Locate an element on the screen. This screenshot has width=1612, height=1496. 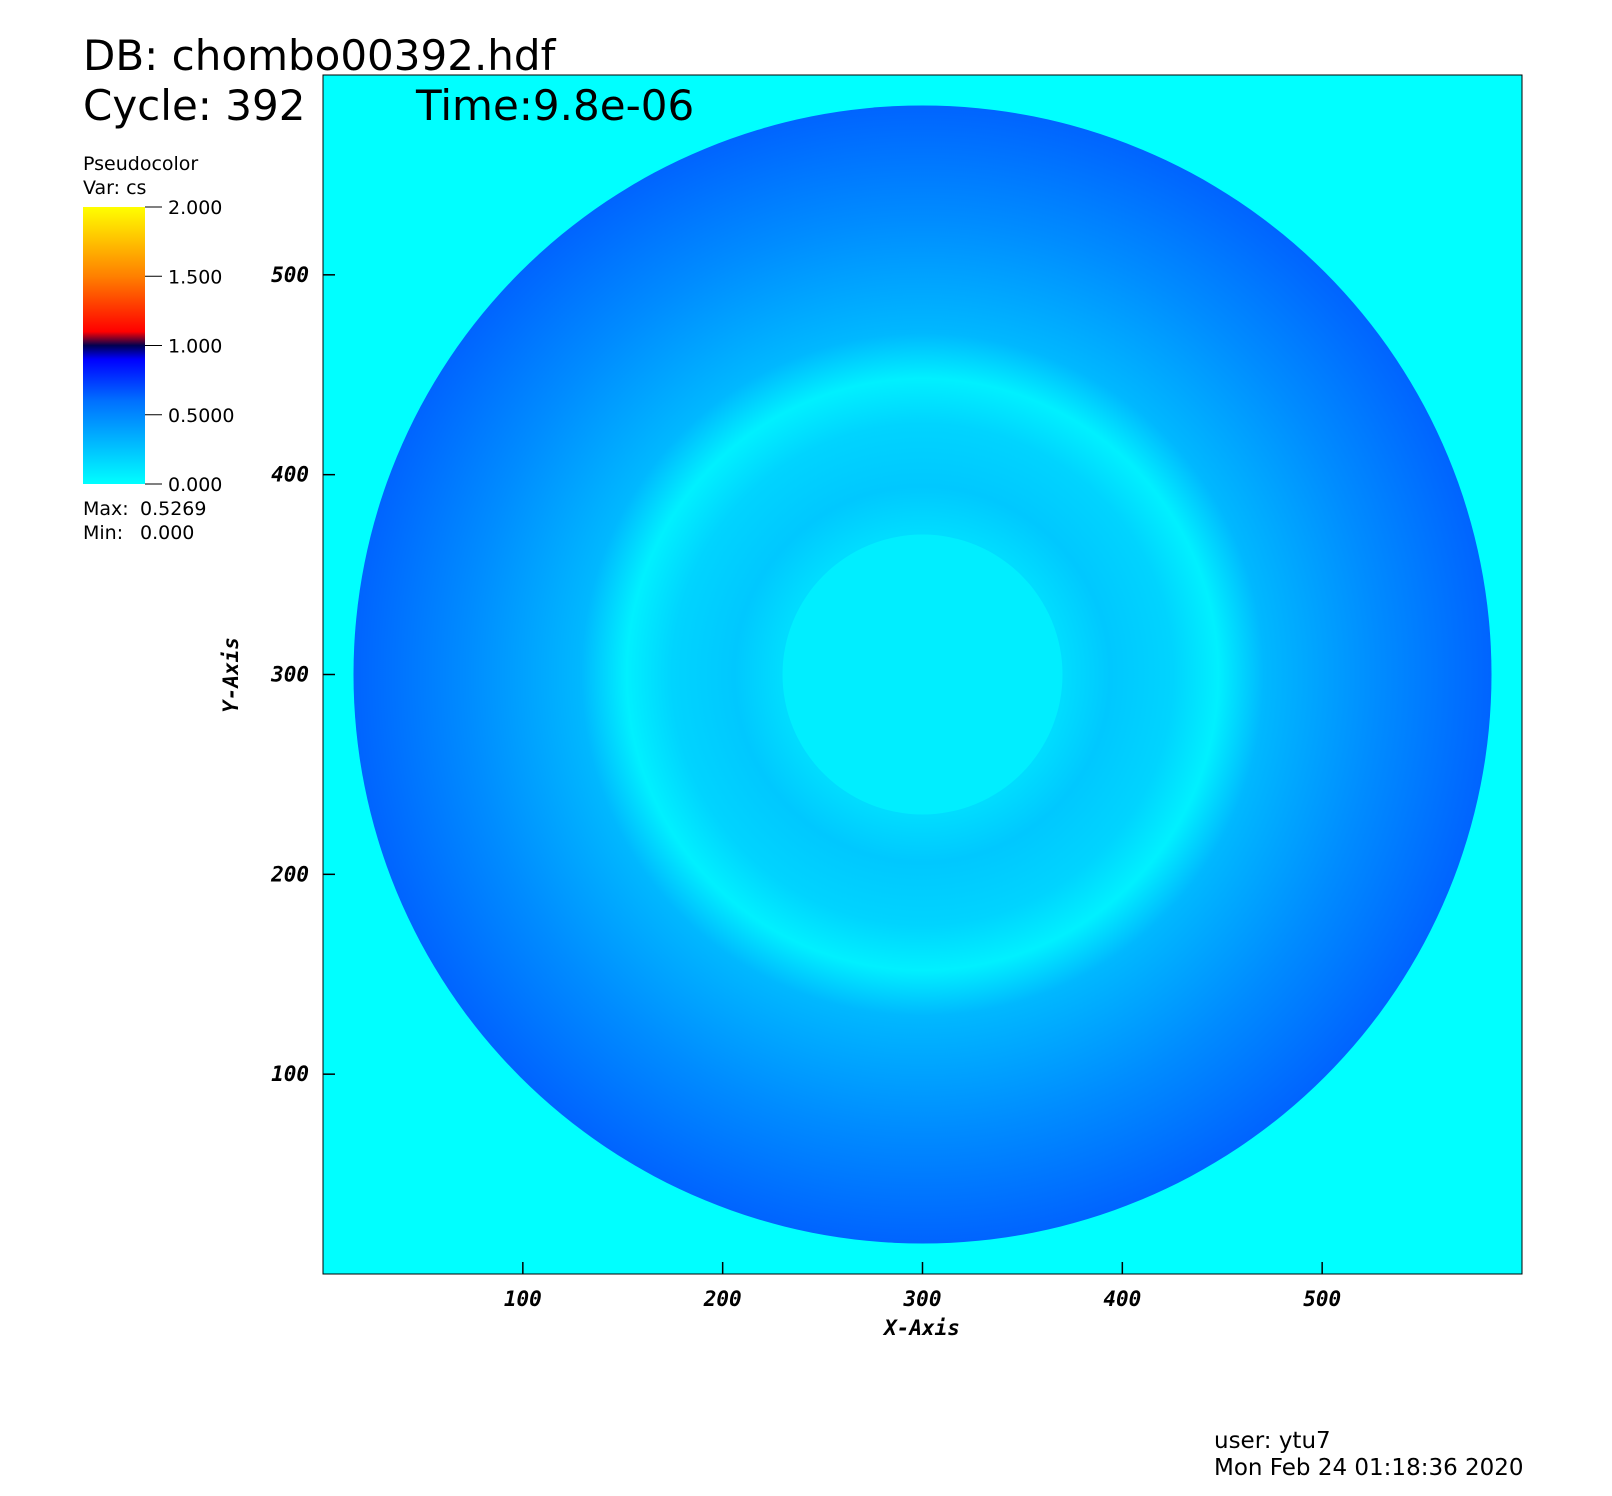
colorbar-tick-label: 0.5000 is located at coordinates (201, 416).